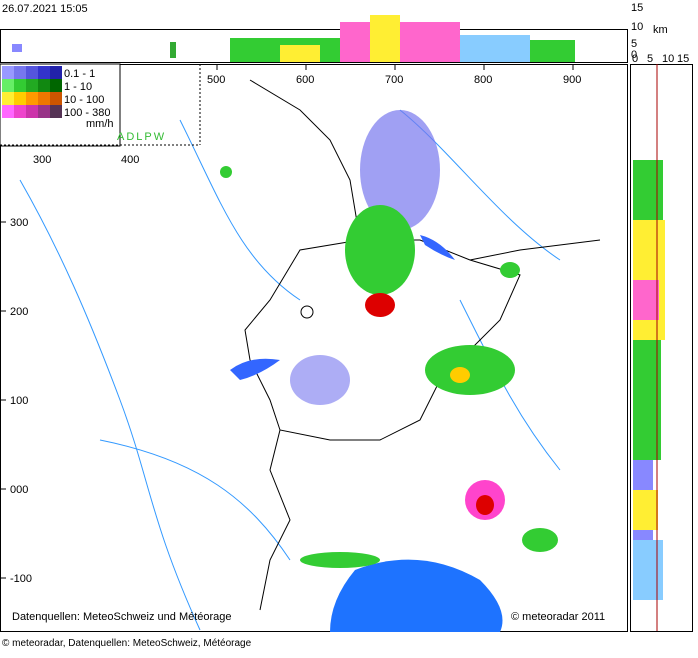 Image resolution: width=698 pixels, height=658 pixels. What do you see at coordinates (78, 87) in the screenshot?
I see `legend-label: 1 - 10` at bounding box center [78, 87].